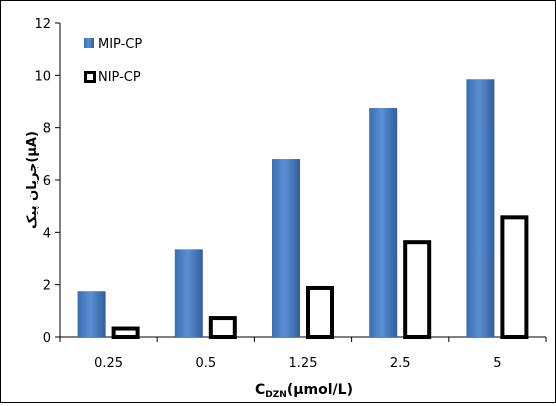 The image size is (556, 406). Describe the element at coordinates (205, 363) in the screenshot. I see `x-tick-label: 0.5` at that location.